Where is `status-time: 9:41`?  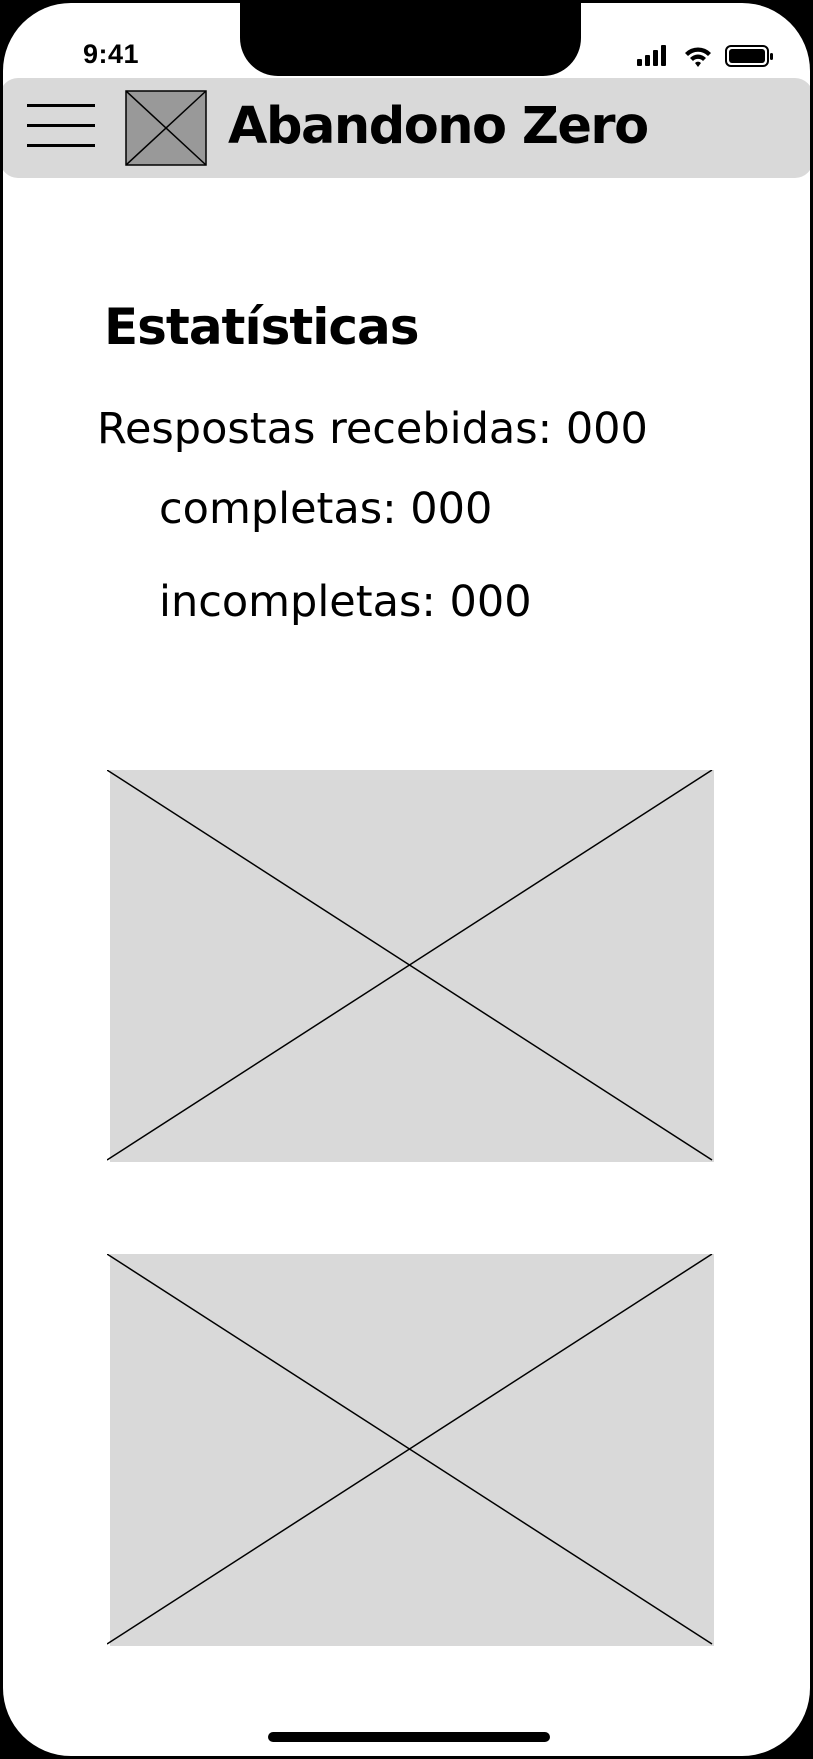
status-time: 9:41 is located at coordinates (111, 54).